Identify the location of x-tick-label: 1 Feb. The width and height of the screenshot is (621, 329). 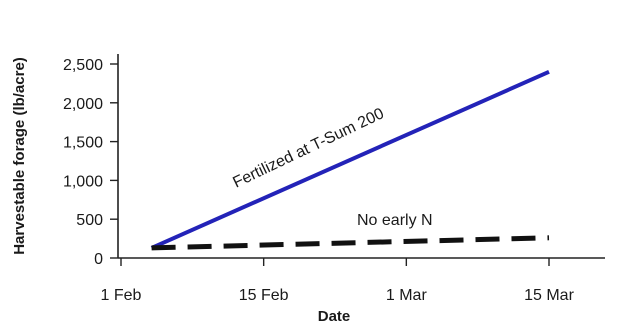
(121, 295).